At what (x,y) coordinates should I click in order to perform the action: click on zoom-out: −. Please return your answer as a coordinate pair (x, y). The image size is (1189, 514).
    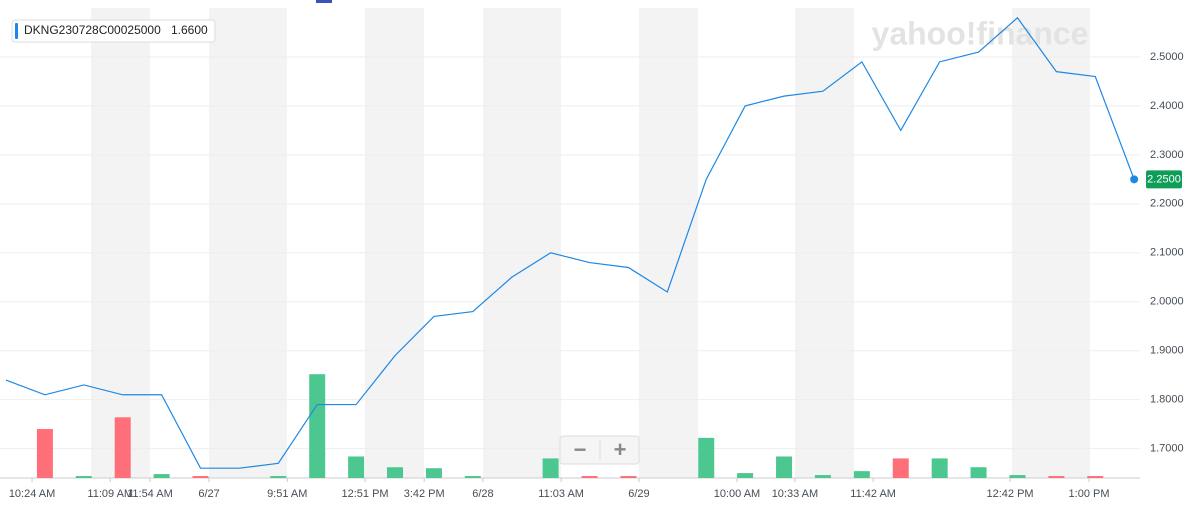
    Looking at the image, I should click on (580, 449).